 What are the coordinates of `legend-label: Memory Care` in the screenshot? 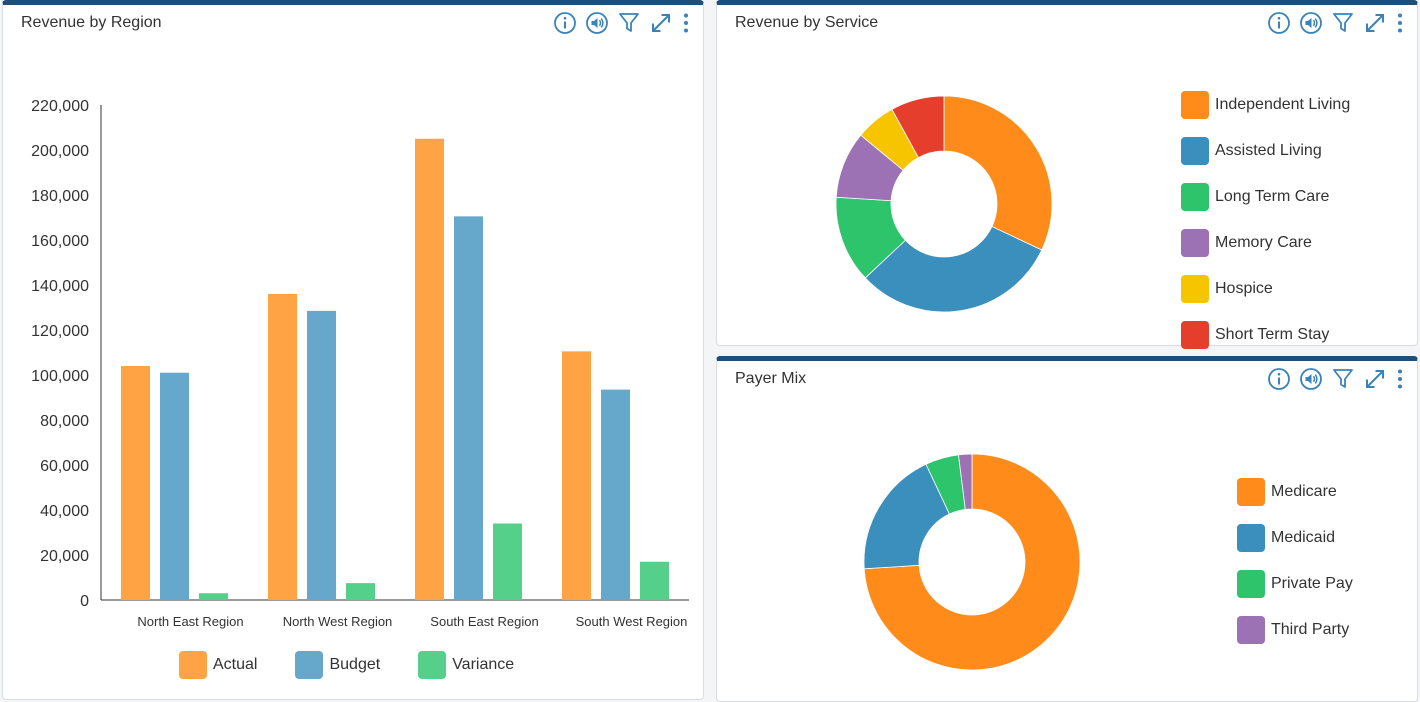 It's located at (1263, 242).